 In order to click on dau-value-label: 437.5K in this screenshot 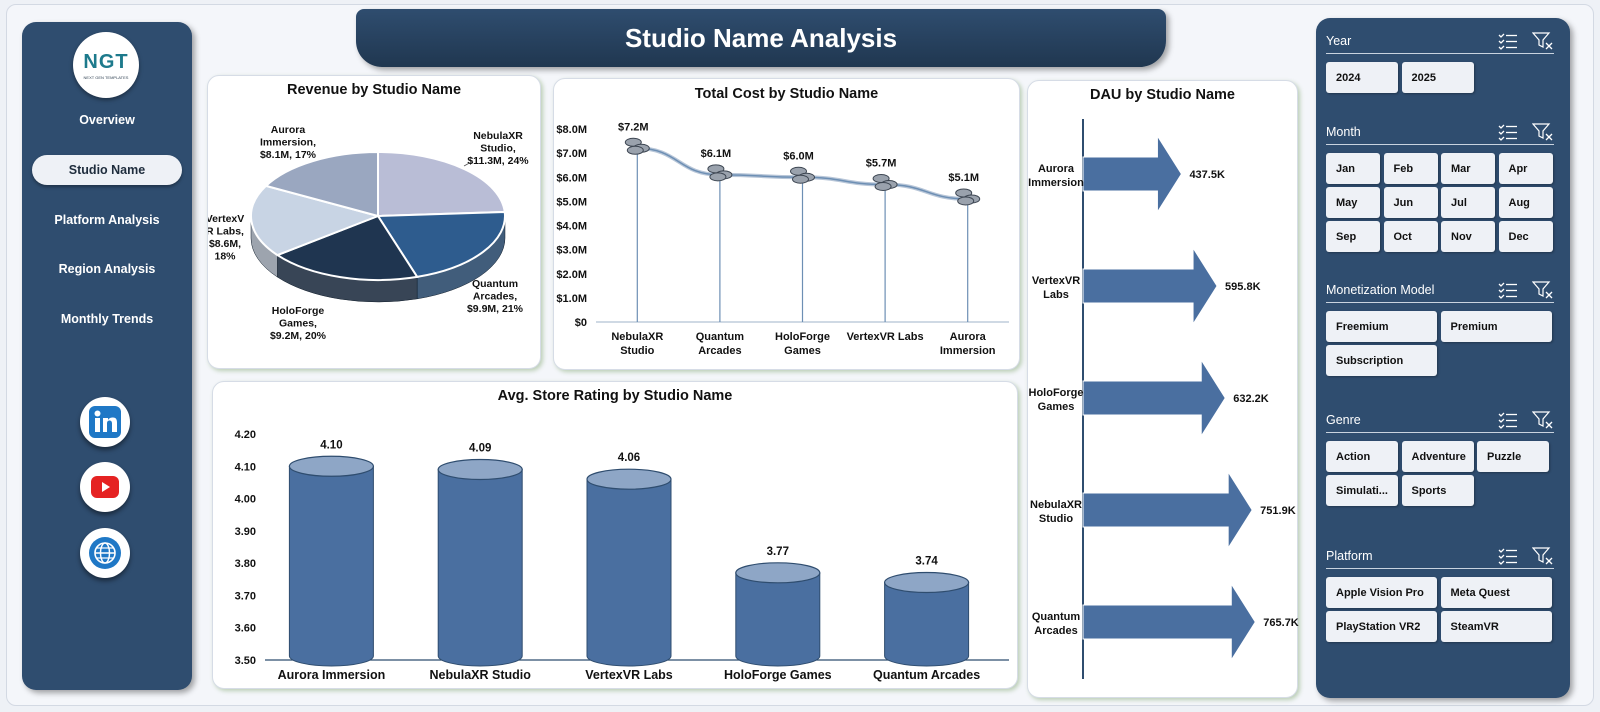, I will do `click(1207, 175)`.